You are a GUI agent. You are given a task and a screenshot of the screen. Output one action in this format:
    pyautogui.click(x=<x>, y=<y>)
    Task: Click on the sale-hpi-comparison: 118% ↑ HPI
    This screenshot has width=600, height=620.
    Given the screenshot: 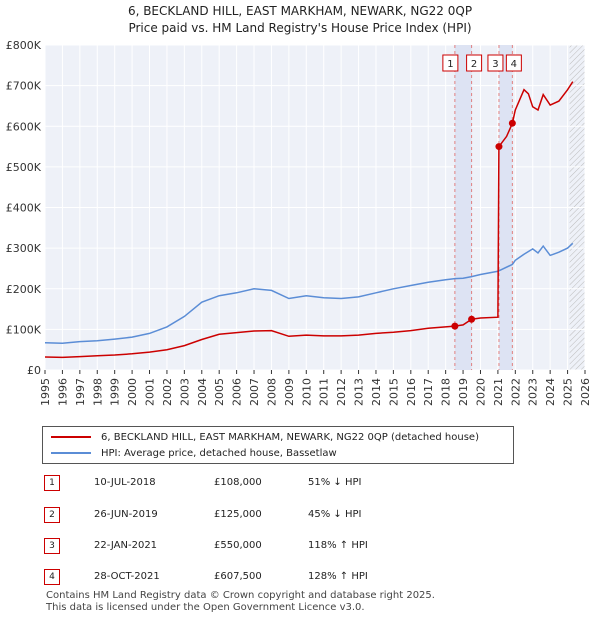 What is the action you would take?
    pyautogui.click(x=338, y=545)
    